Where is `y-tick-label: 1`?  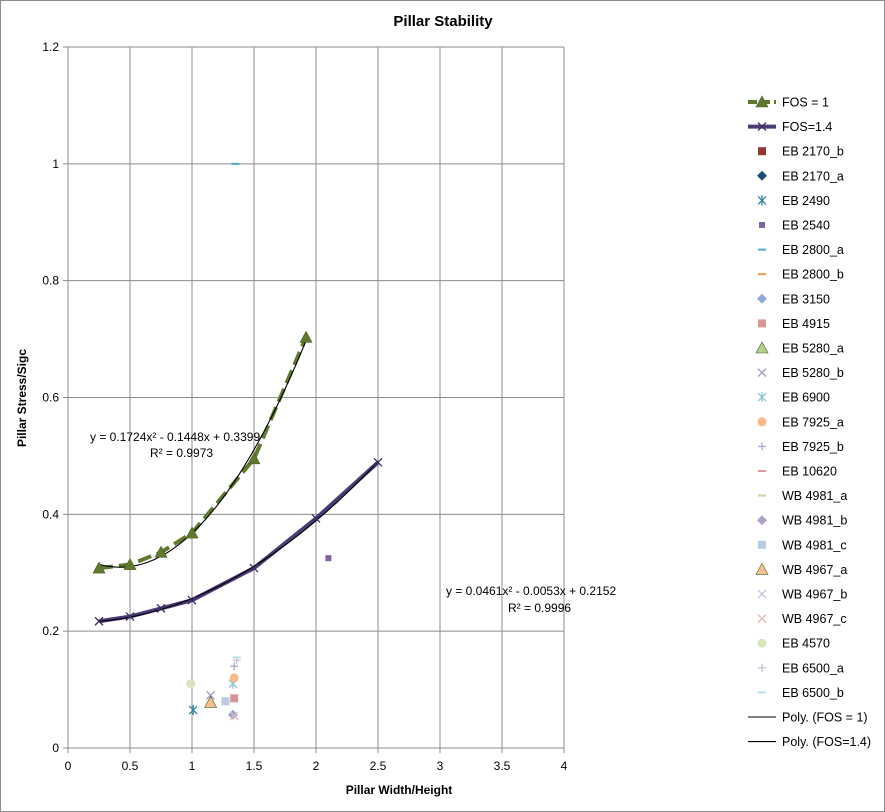
y-tick-label: 1 is located at coordinates (55, 164).